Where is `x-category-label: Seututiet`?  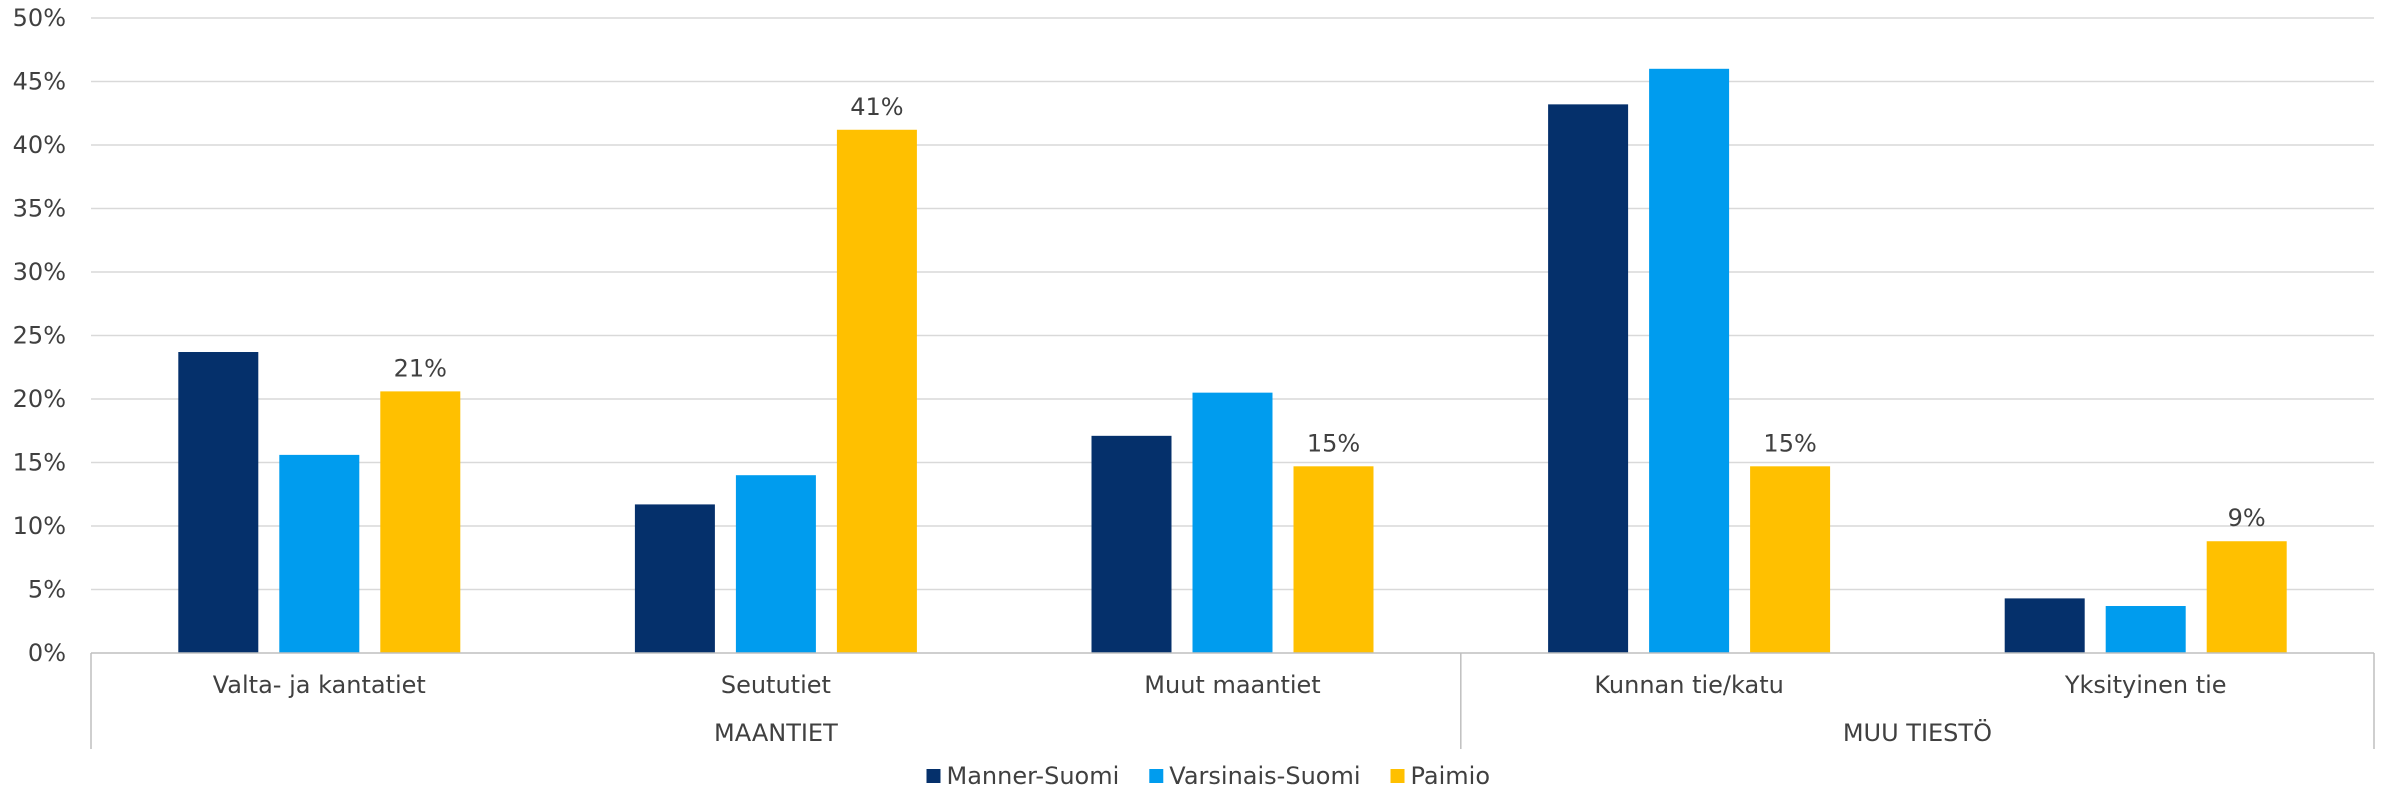
x-category-label: Seututiet is located at coordinates (776, 685).